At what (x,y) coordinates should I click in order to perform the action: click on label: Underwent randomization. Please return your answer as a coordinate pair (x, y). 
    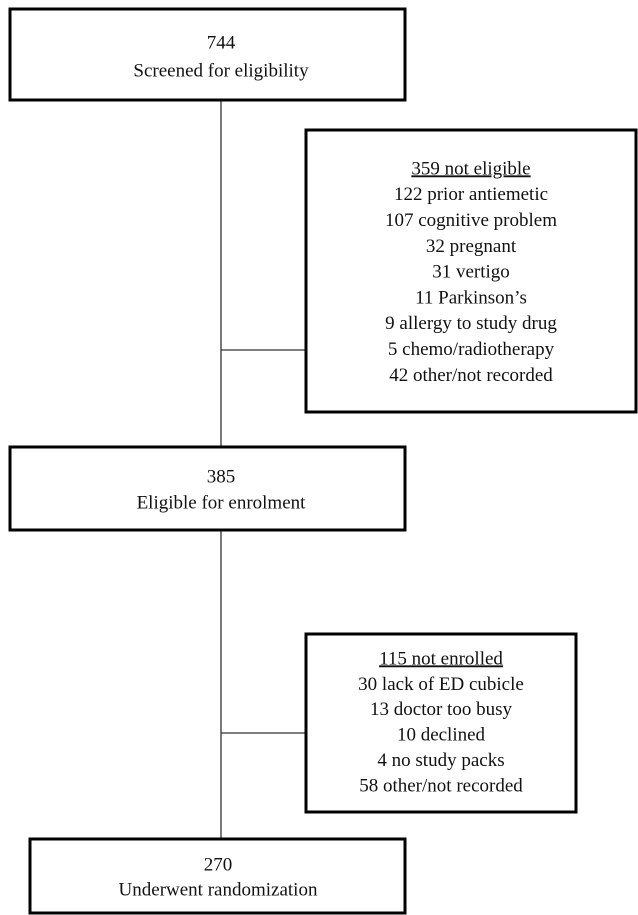
    Looking at the image, I should click on (218, 889).